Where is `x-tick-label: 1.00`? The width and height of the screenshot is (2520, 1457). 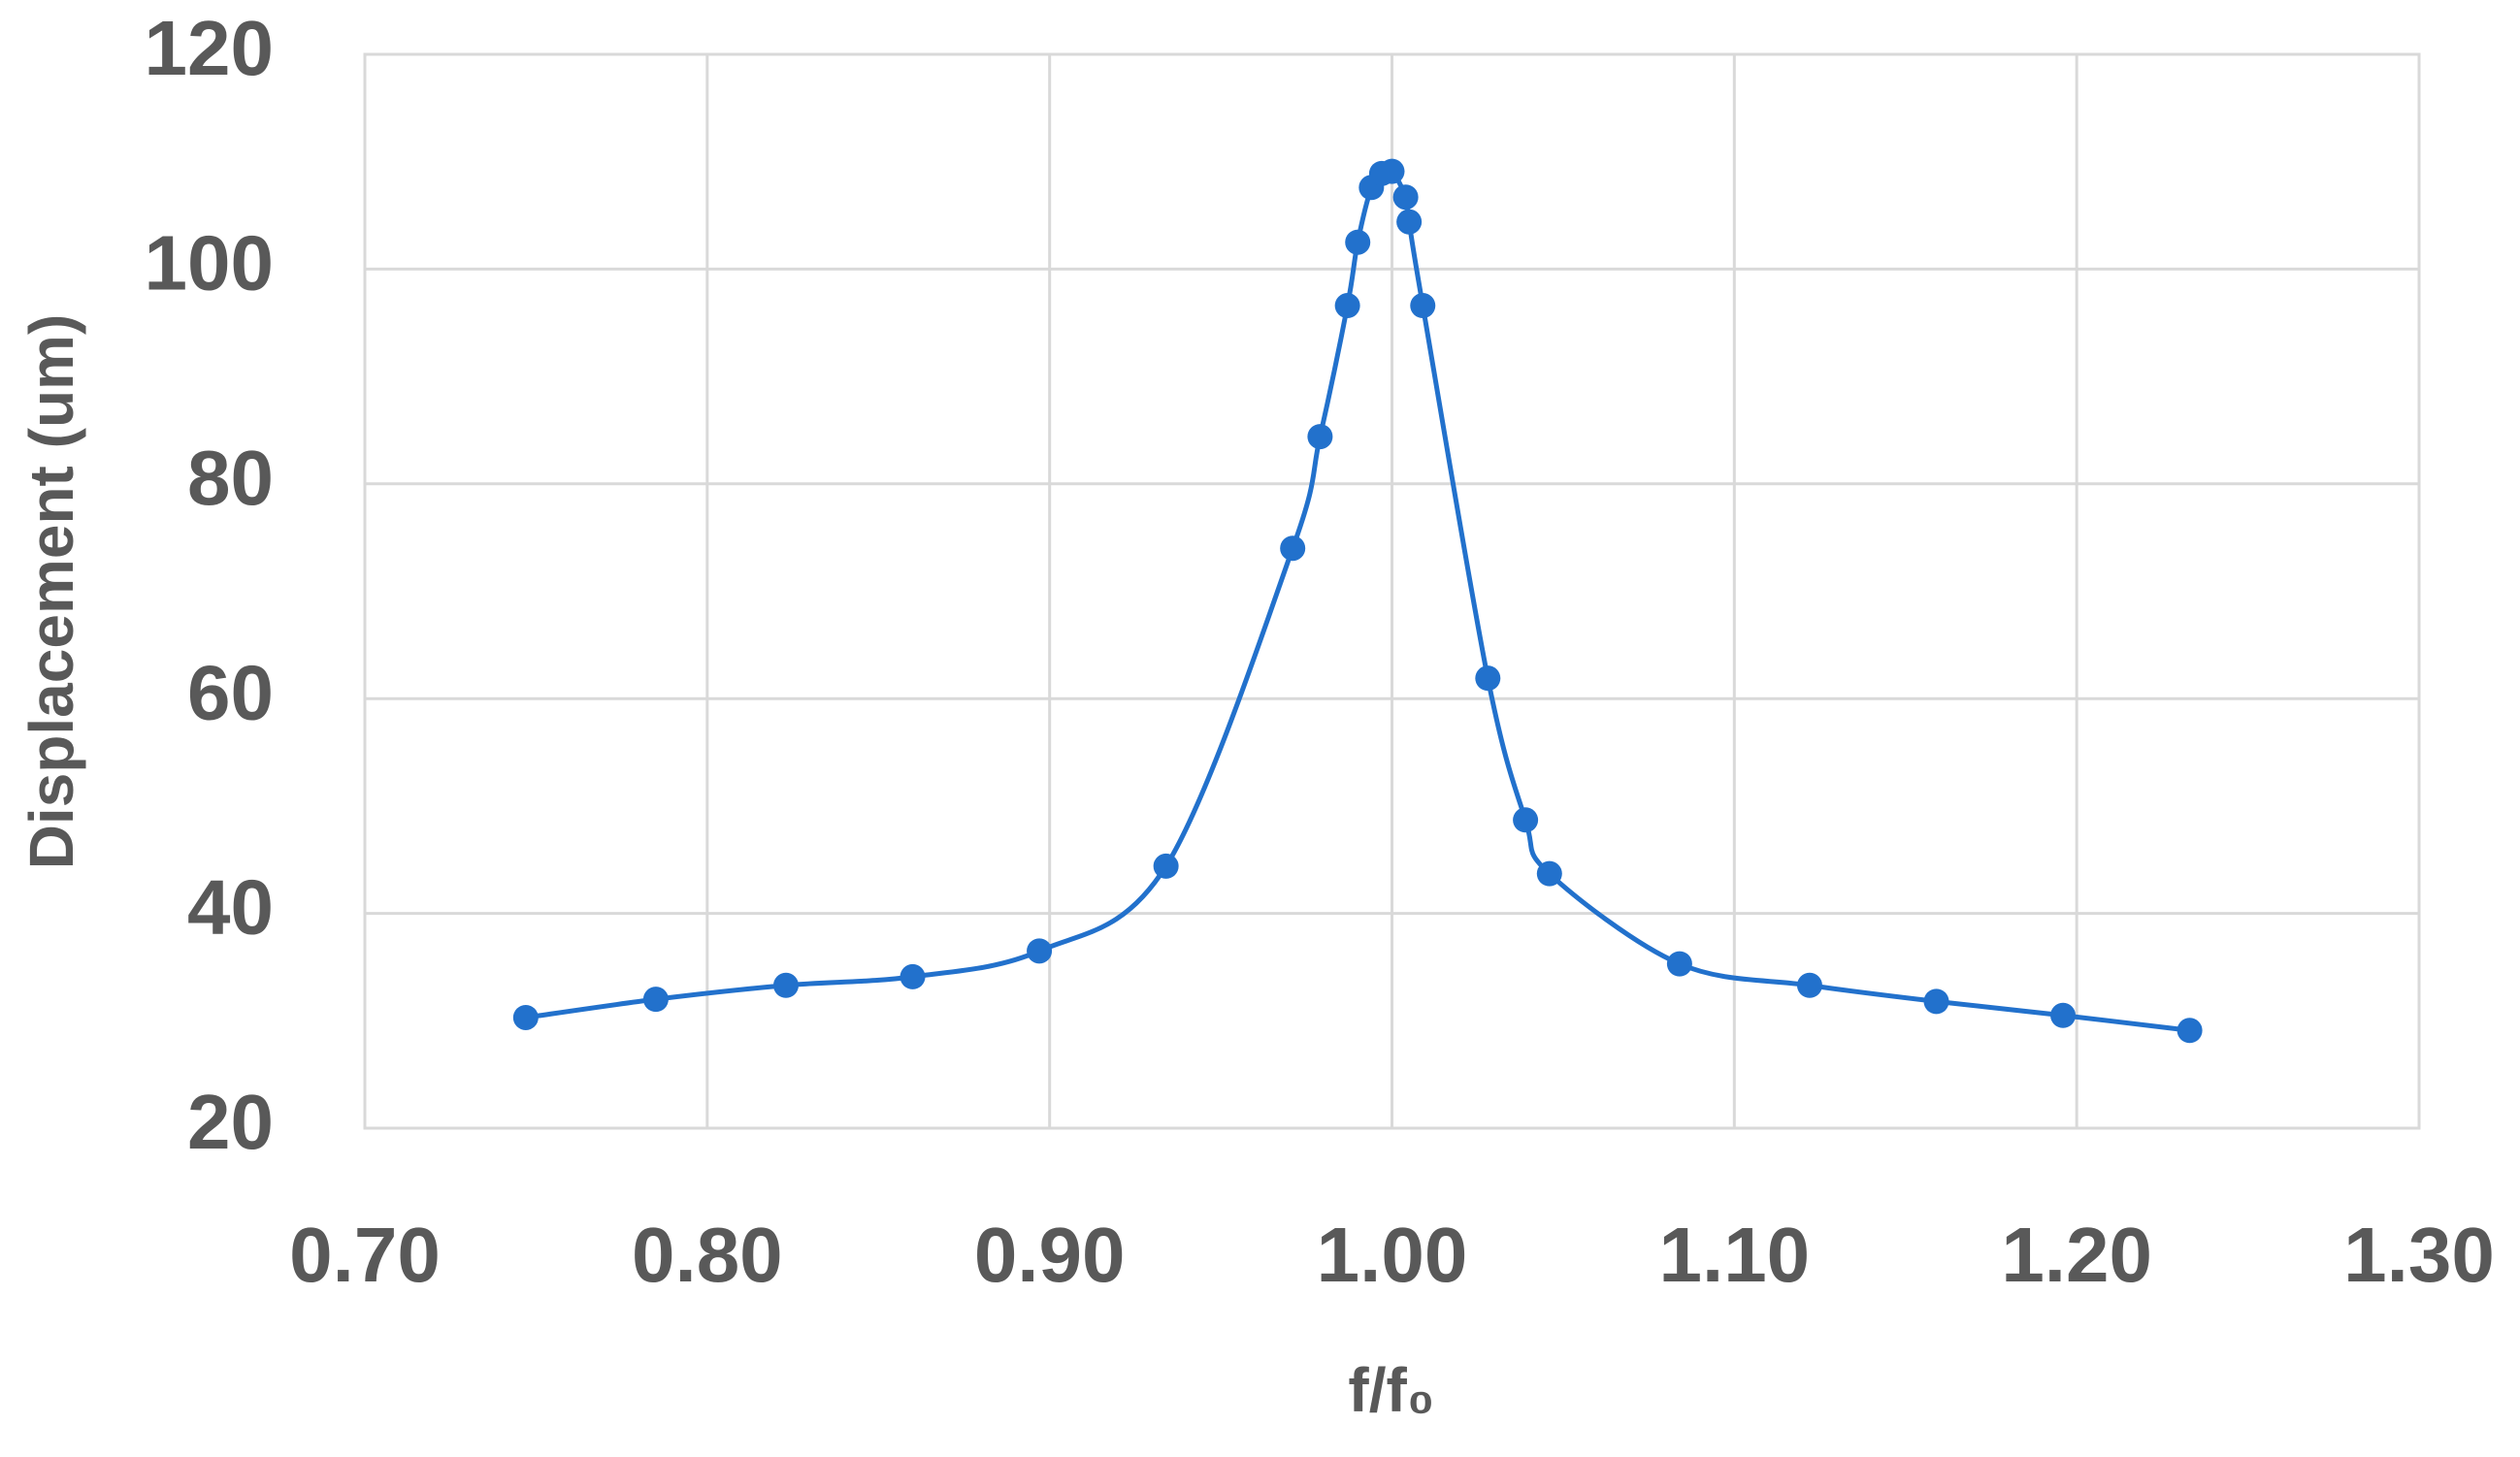 x-tick-label: 1.00 is located at coordinates (1392, 1255).